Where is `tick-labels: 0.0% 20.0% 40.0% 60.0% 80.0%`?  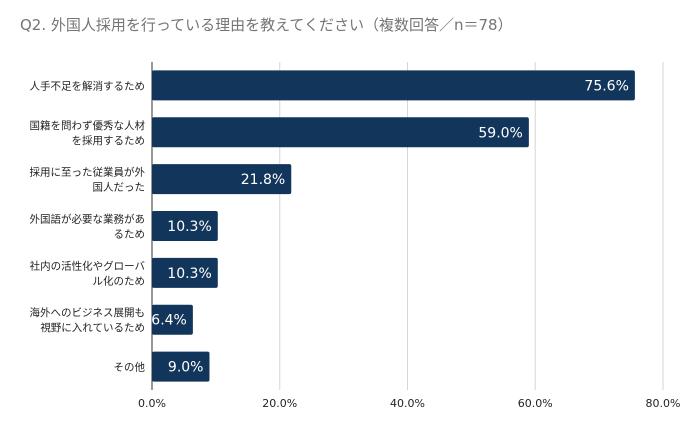
tick-labels: 0.0% 20.0% 40.0% 60.0% 80.0% is located at coordinates (409, 403).